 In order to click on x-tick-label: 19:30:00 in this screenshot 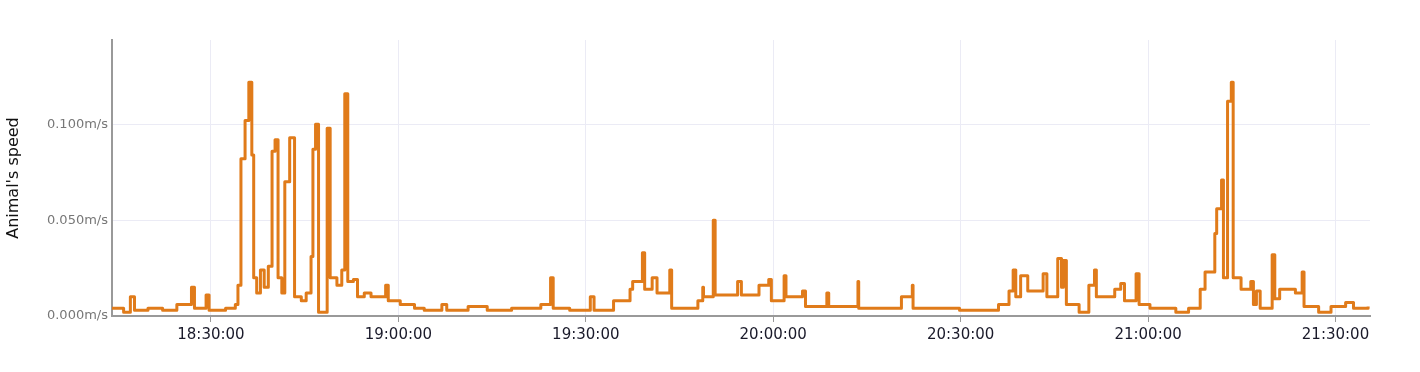, I will do `click(586, 333)`.